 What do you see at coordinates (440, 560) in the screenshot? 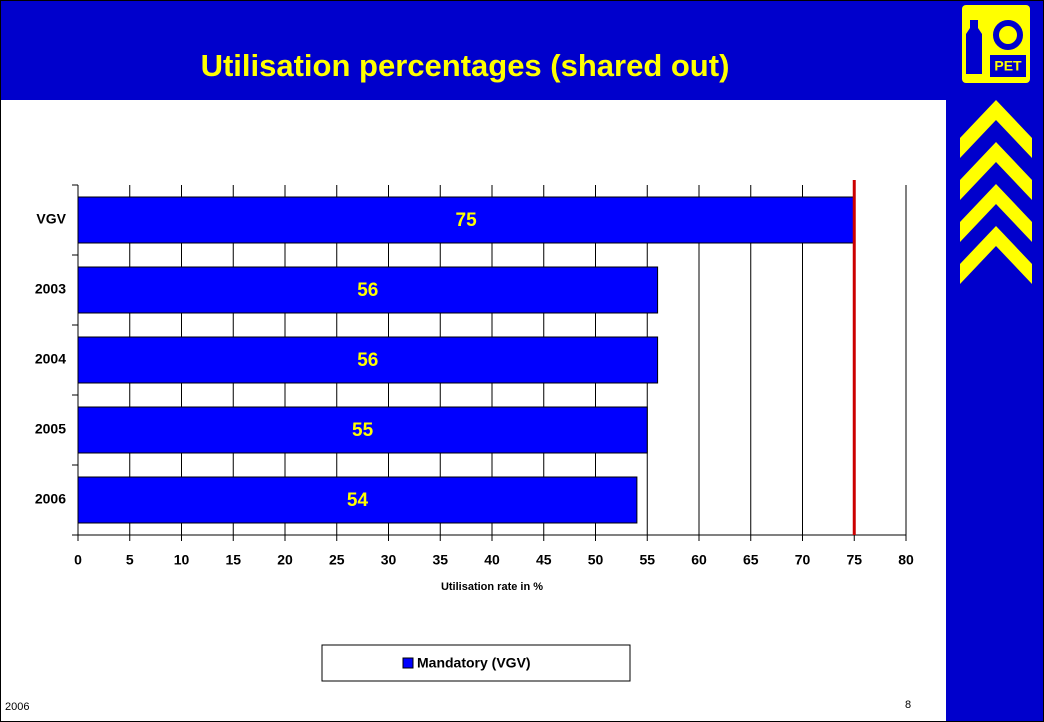
I see `x-tick-label: 35` at bounding box center [440, 560].